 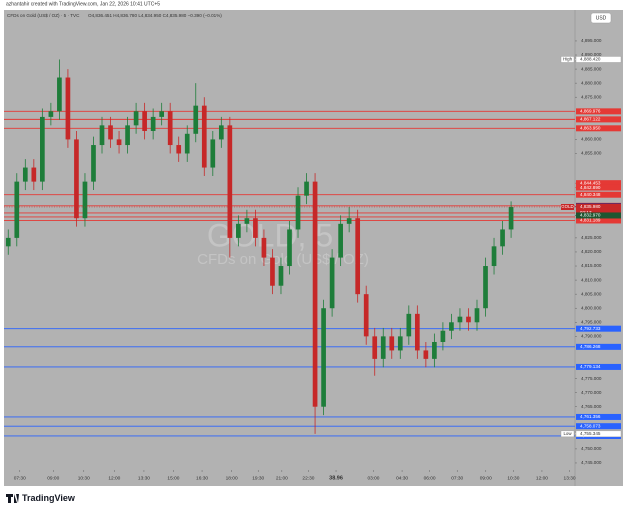 I want to click on y-tick-label: 4,895.000, so click(x=591, y=40).